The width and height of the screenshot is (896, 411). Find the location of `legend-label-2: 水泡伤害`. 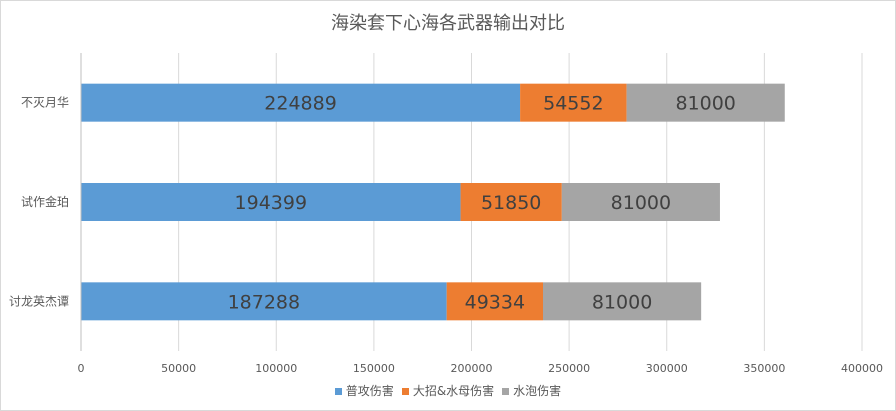

legend-label-2: 水泡伤害 is located at coordinates (537, 391).